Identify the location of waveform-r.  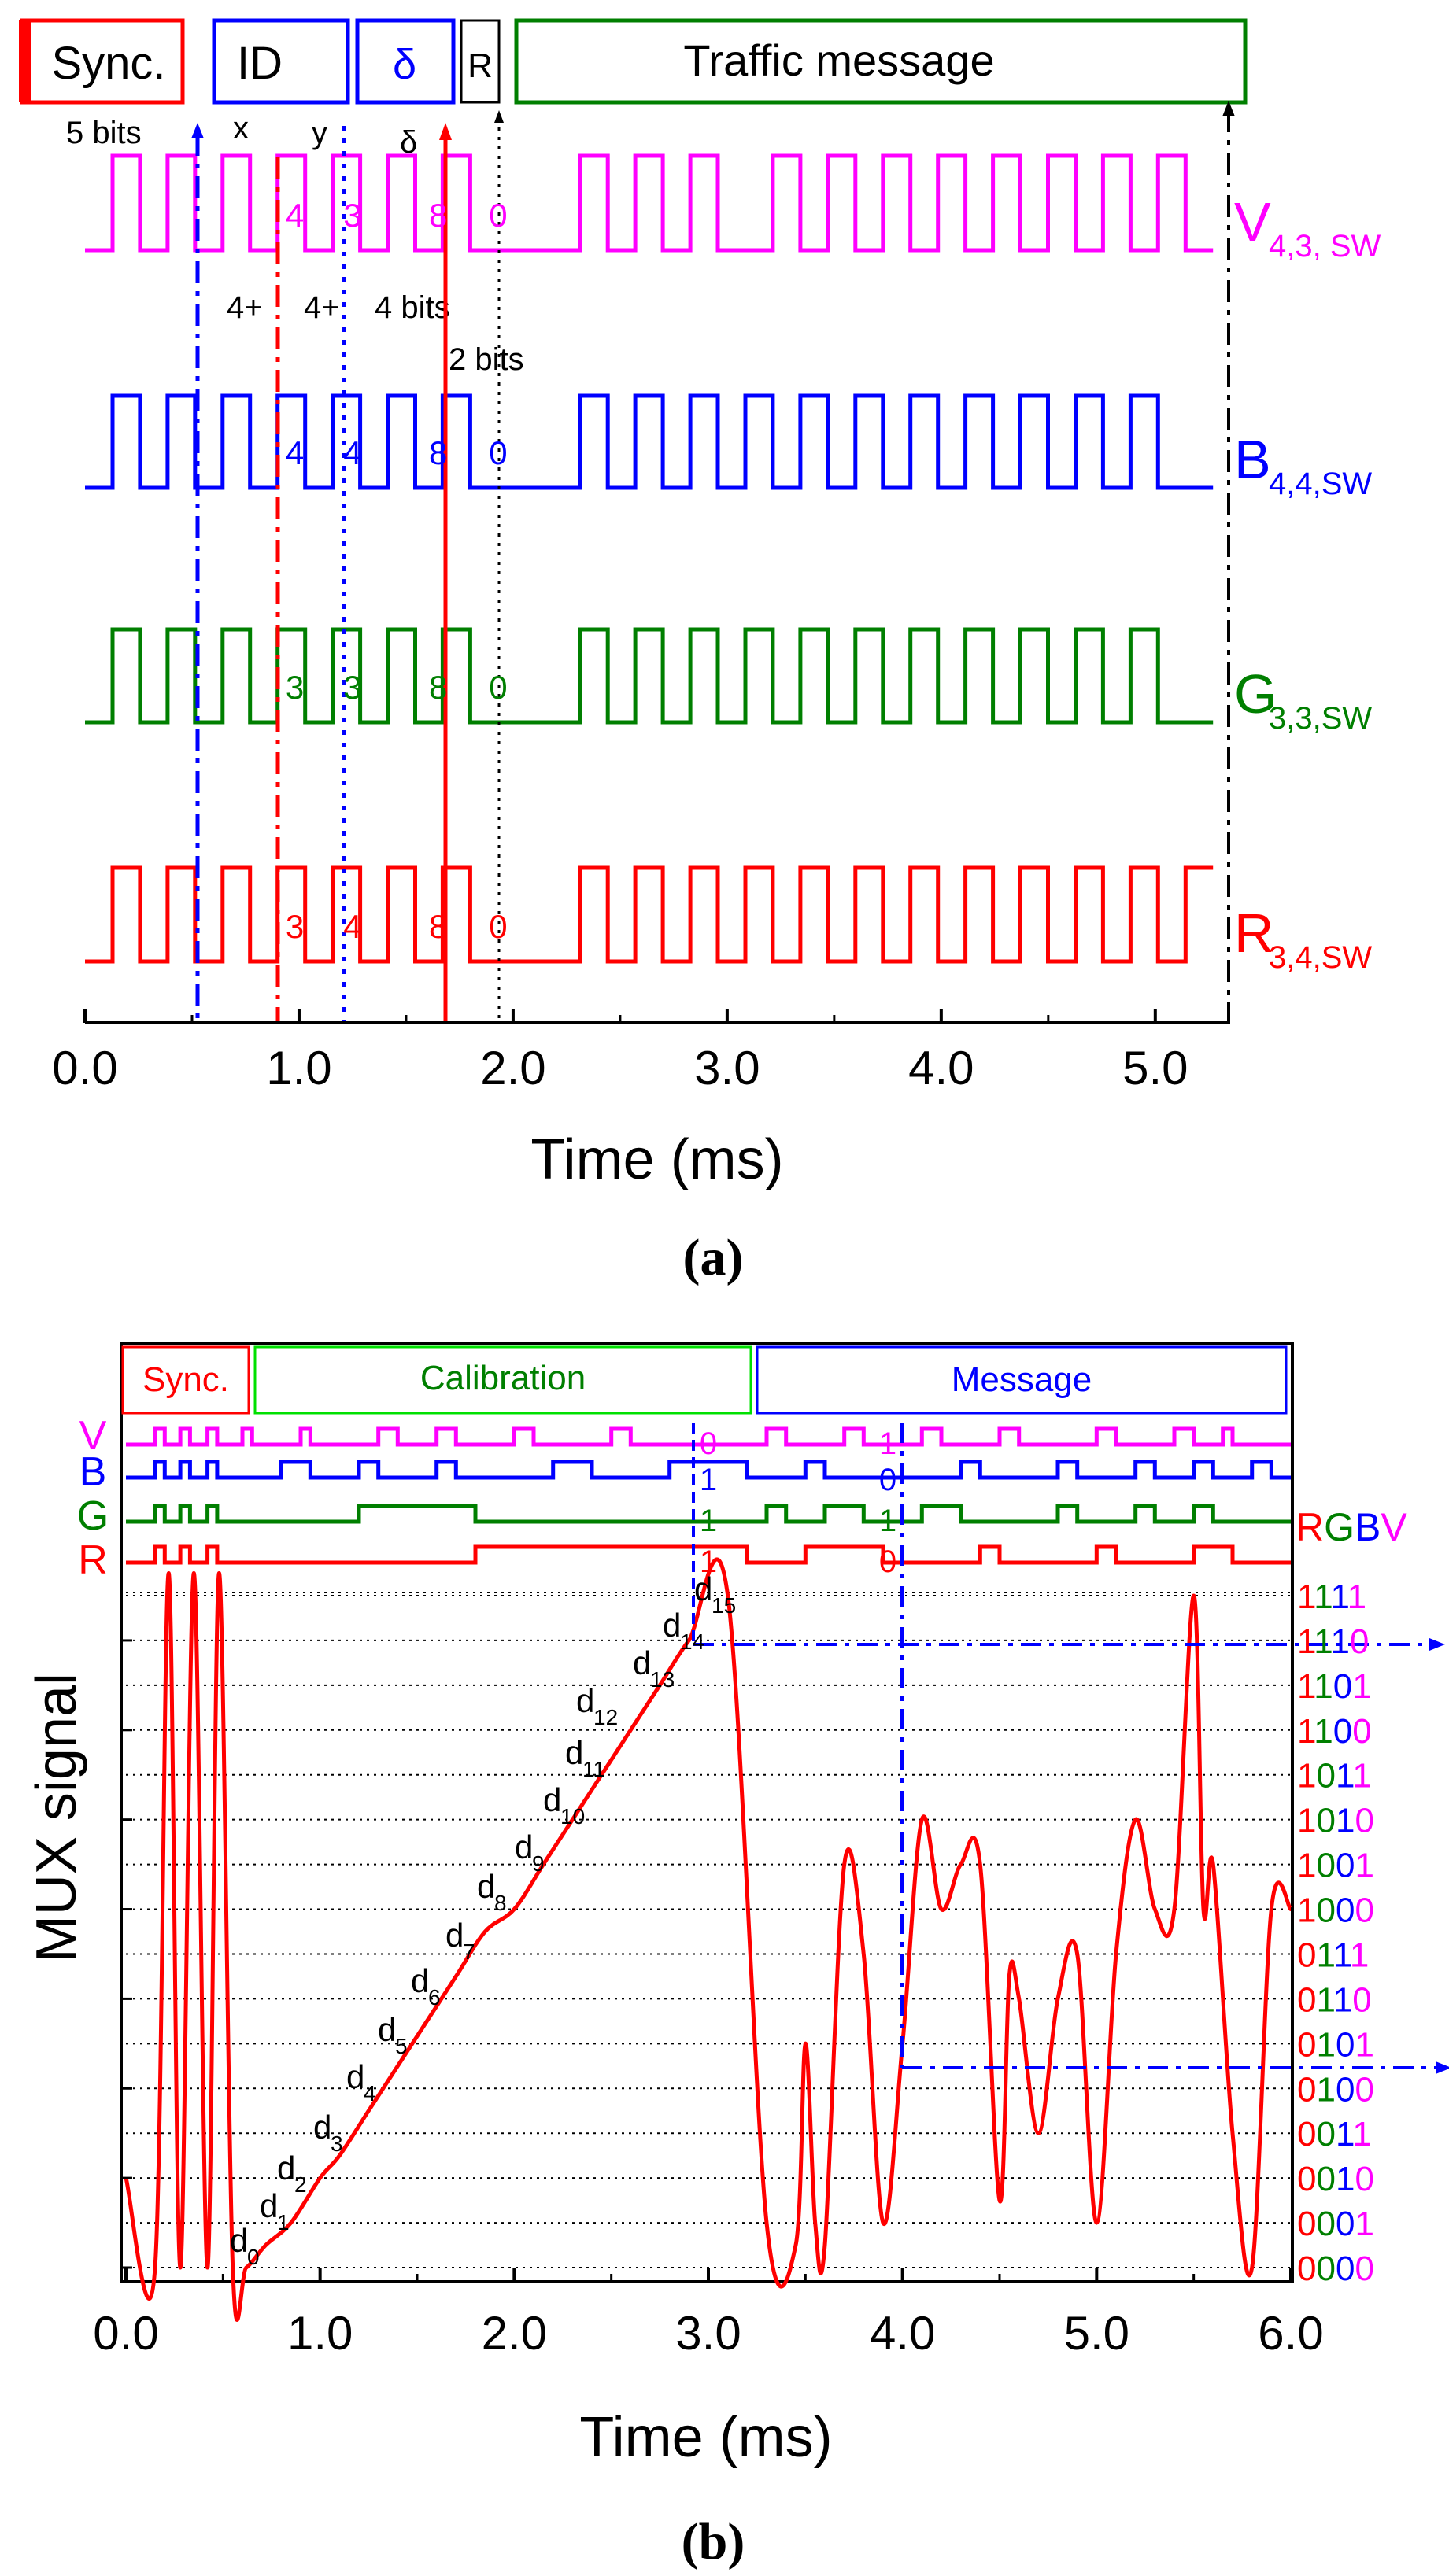
(649, 915).